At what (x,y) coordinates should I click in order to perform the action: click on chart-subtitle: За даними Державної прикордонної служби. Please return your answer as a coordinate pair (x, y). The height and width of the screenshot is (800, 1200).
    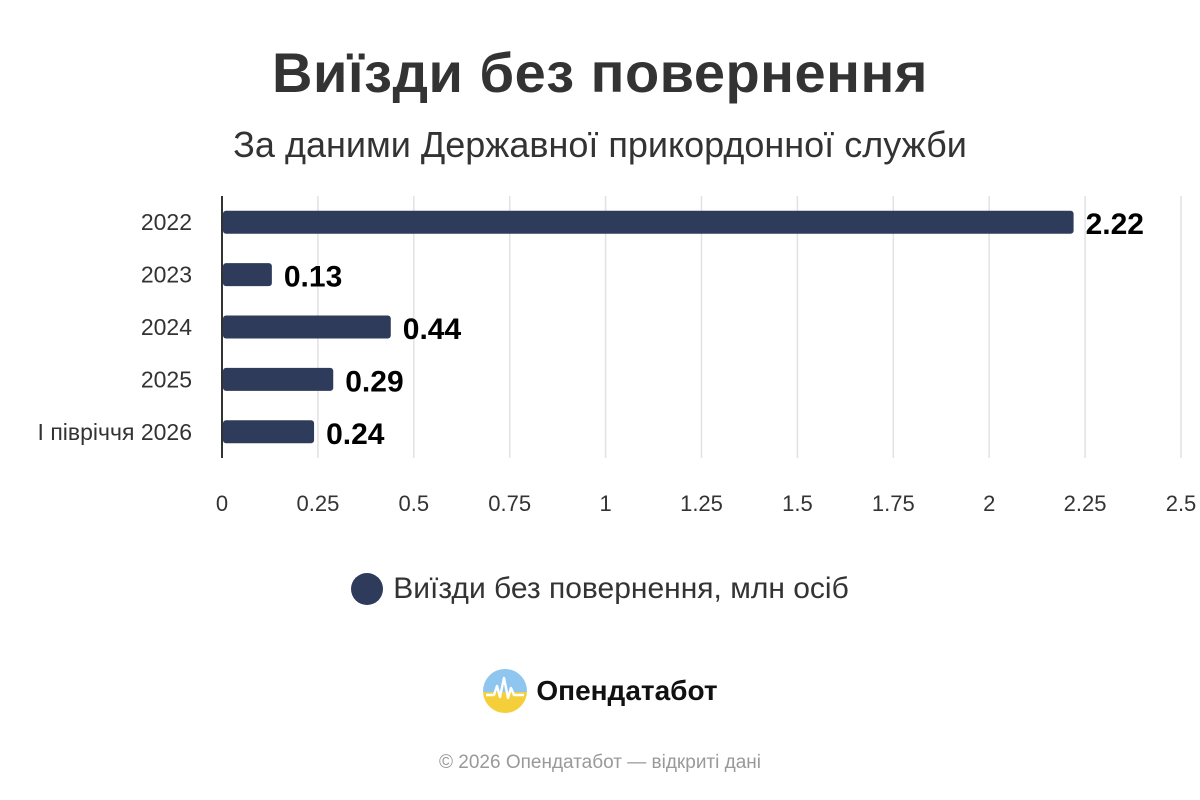
    Looking at the image, I should click on (600, 144).